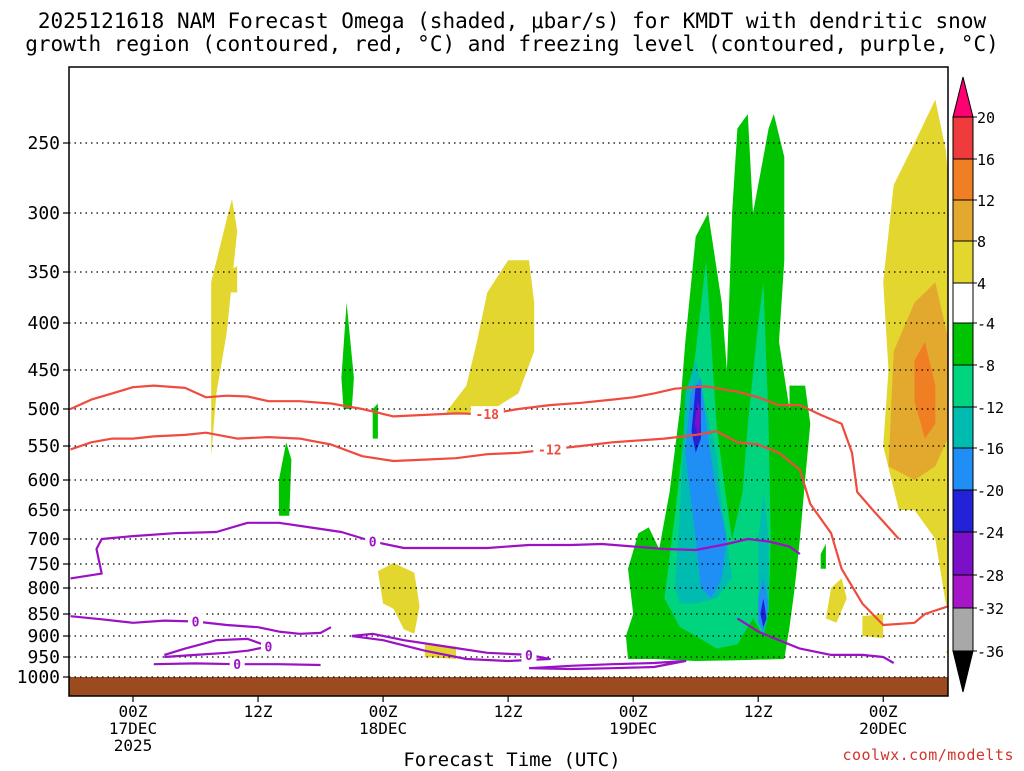 This screenshot has width=1024, height=771. I want to click on y-tick-label-300: 300, so click(43, 213).